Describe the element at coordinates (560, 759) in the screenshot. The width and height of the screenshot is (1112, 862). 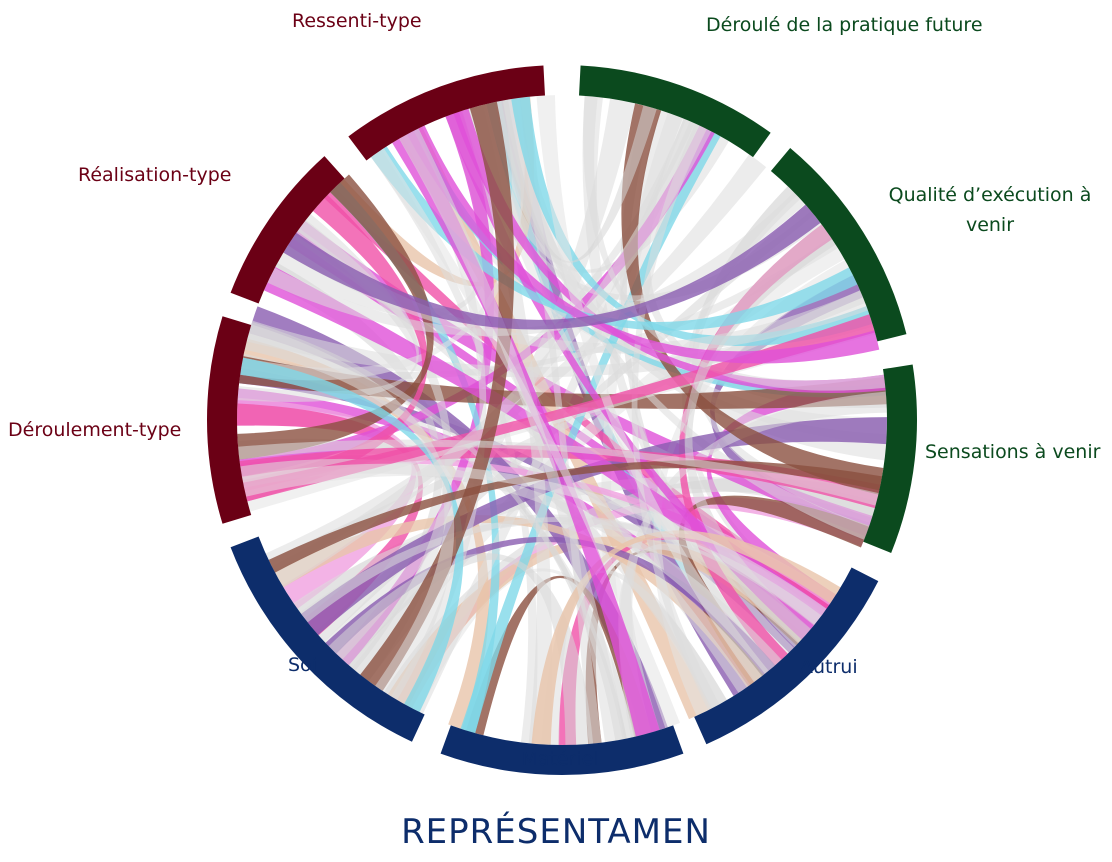
I see `node-label: Matériel` at that location.